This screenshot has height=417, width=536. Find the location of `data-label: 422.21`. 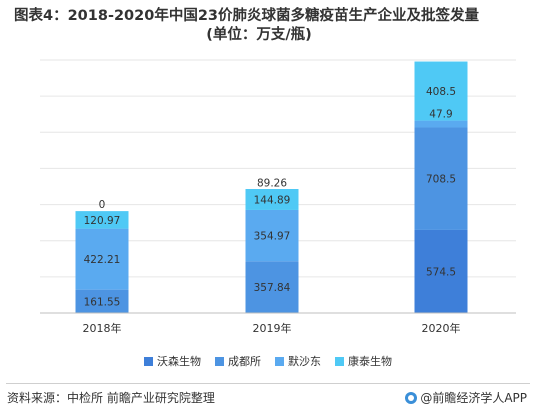

data-label: 422.21 is located at coordinates (102, 260).